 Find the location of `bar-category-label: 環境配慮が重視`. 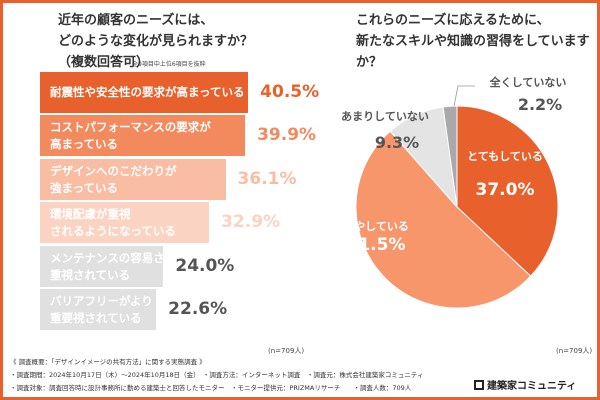

bar-category-label: 環境配慮が重視 is located at coordinates (90, 214).